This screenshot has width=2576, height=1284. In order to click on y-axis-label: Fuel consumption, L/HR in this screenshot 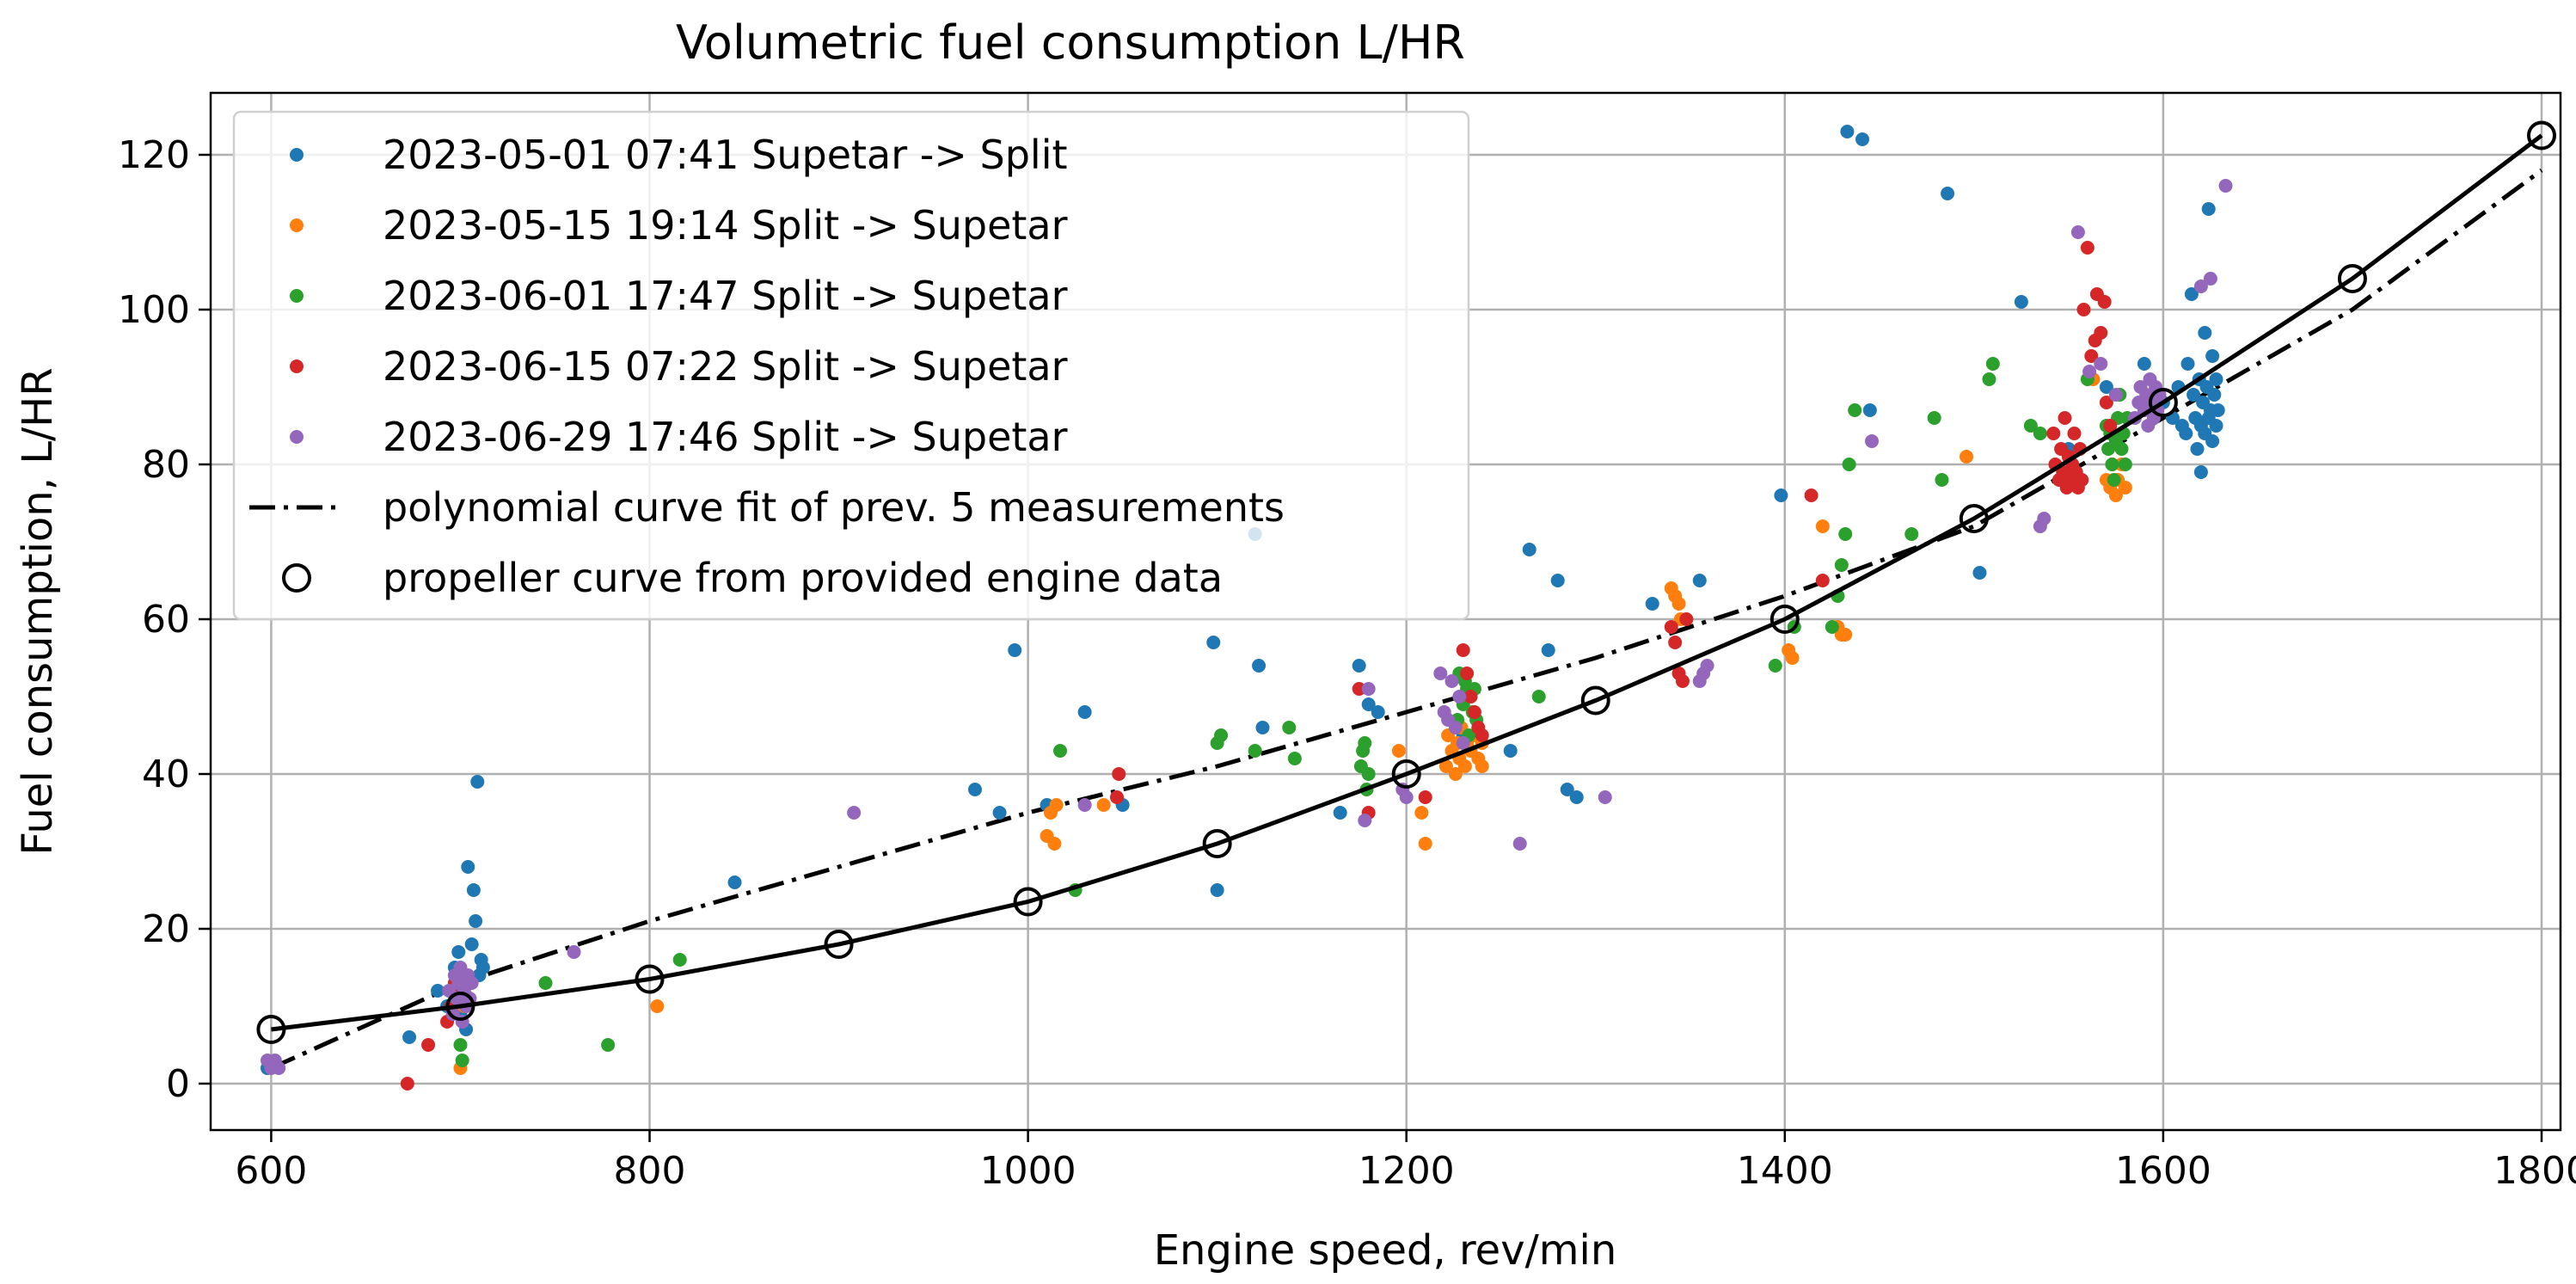, I will do `click(38, 611)`.